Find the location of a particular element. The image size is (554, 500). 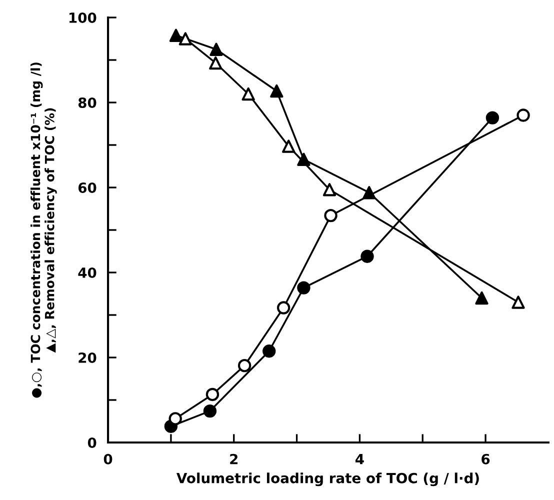

x-tick-label: 0 is located at coordinates (108, 459).